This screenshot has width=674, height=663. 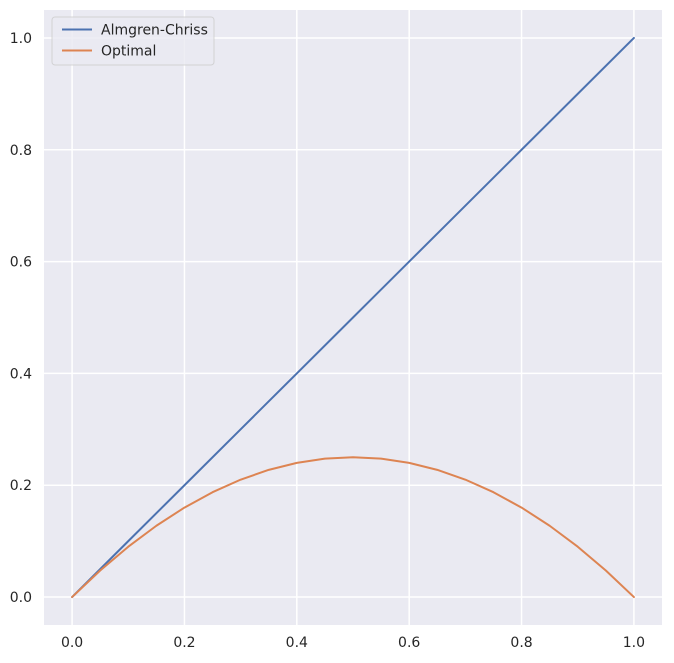 What do you see at coordinates (21, 598) in the screenshot?
I see `y-tick-label: 0.0` at bounding box center [21, 598].